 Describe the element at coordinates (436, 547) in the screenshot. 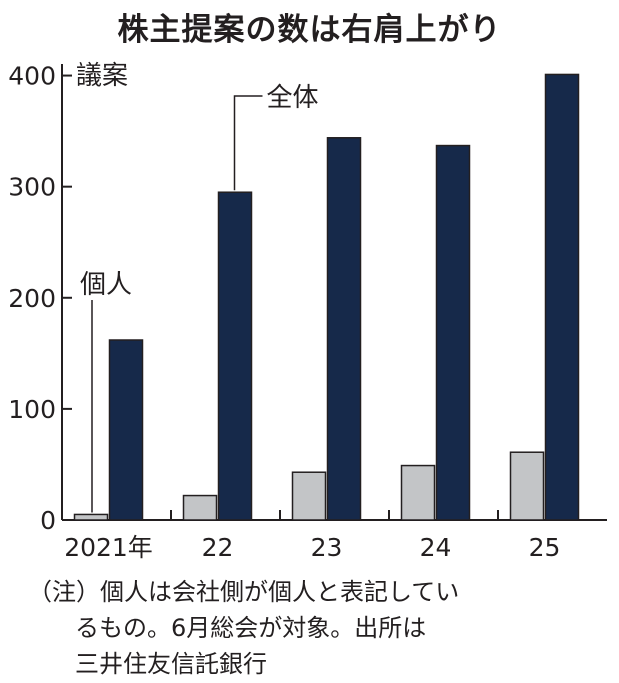

I see `x-tick-label: 24` at that location.